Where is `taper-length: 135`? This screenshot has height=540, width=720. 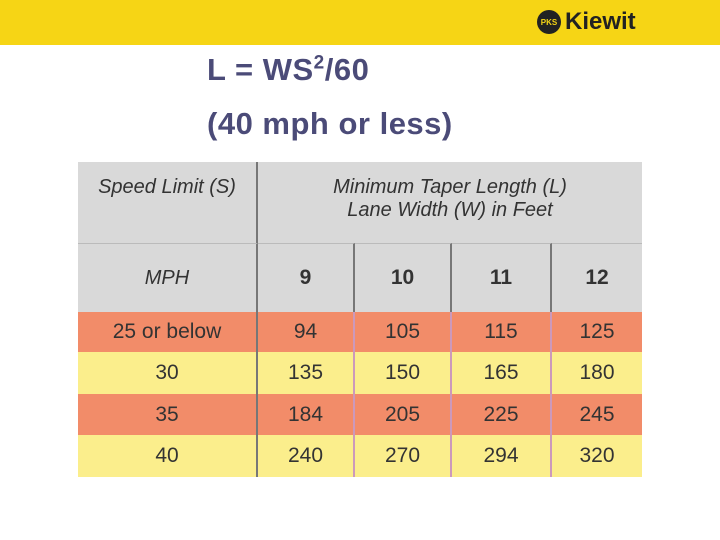 taper-length: 135 is located at coordinates (306, 373).